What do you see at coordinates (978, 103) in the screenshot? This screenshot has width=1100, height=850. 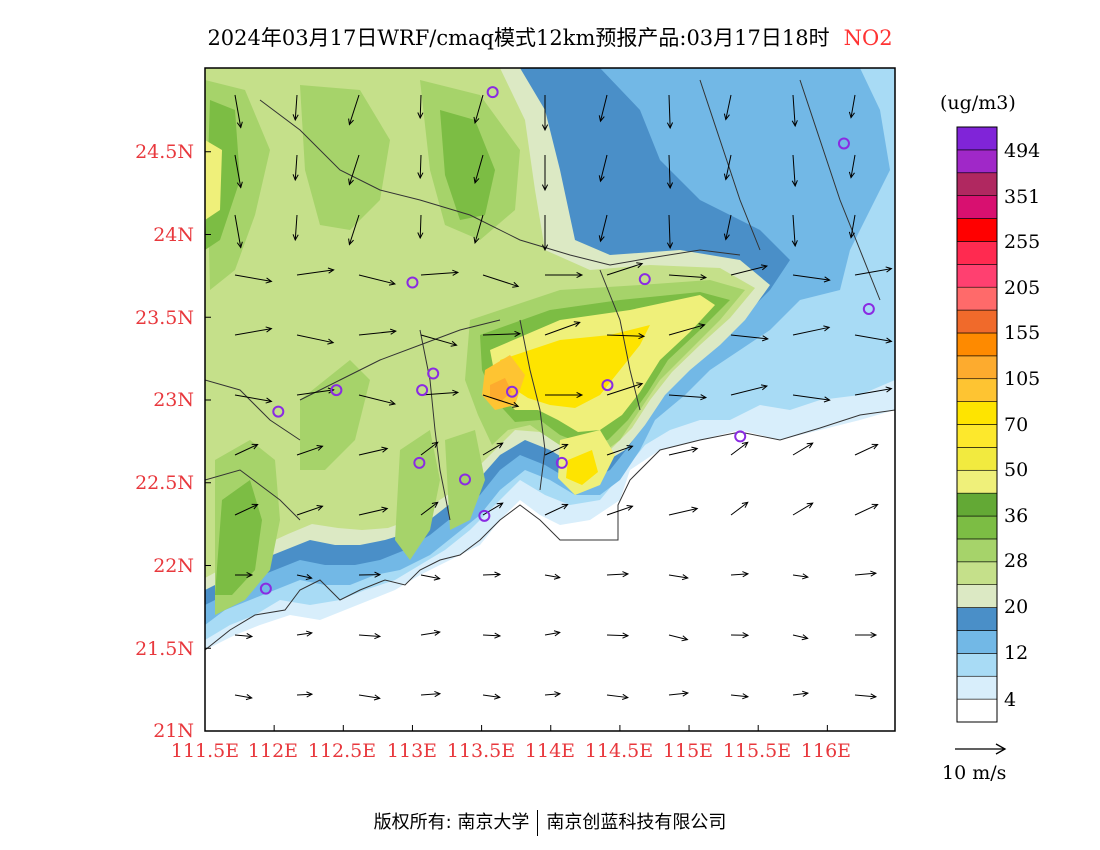 I see `colorbar-units: (ug/m3)` at bounding box center [978, 103].